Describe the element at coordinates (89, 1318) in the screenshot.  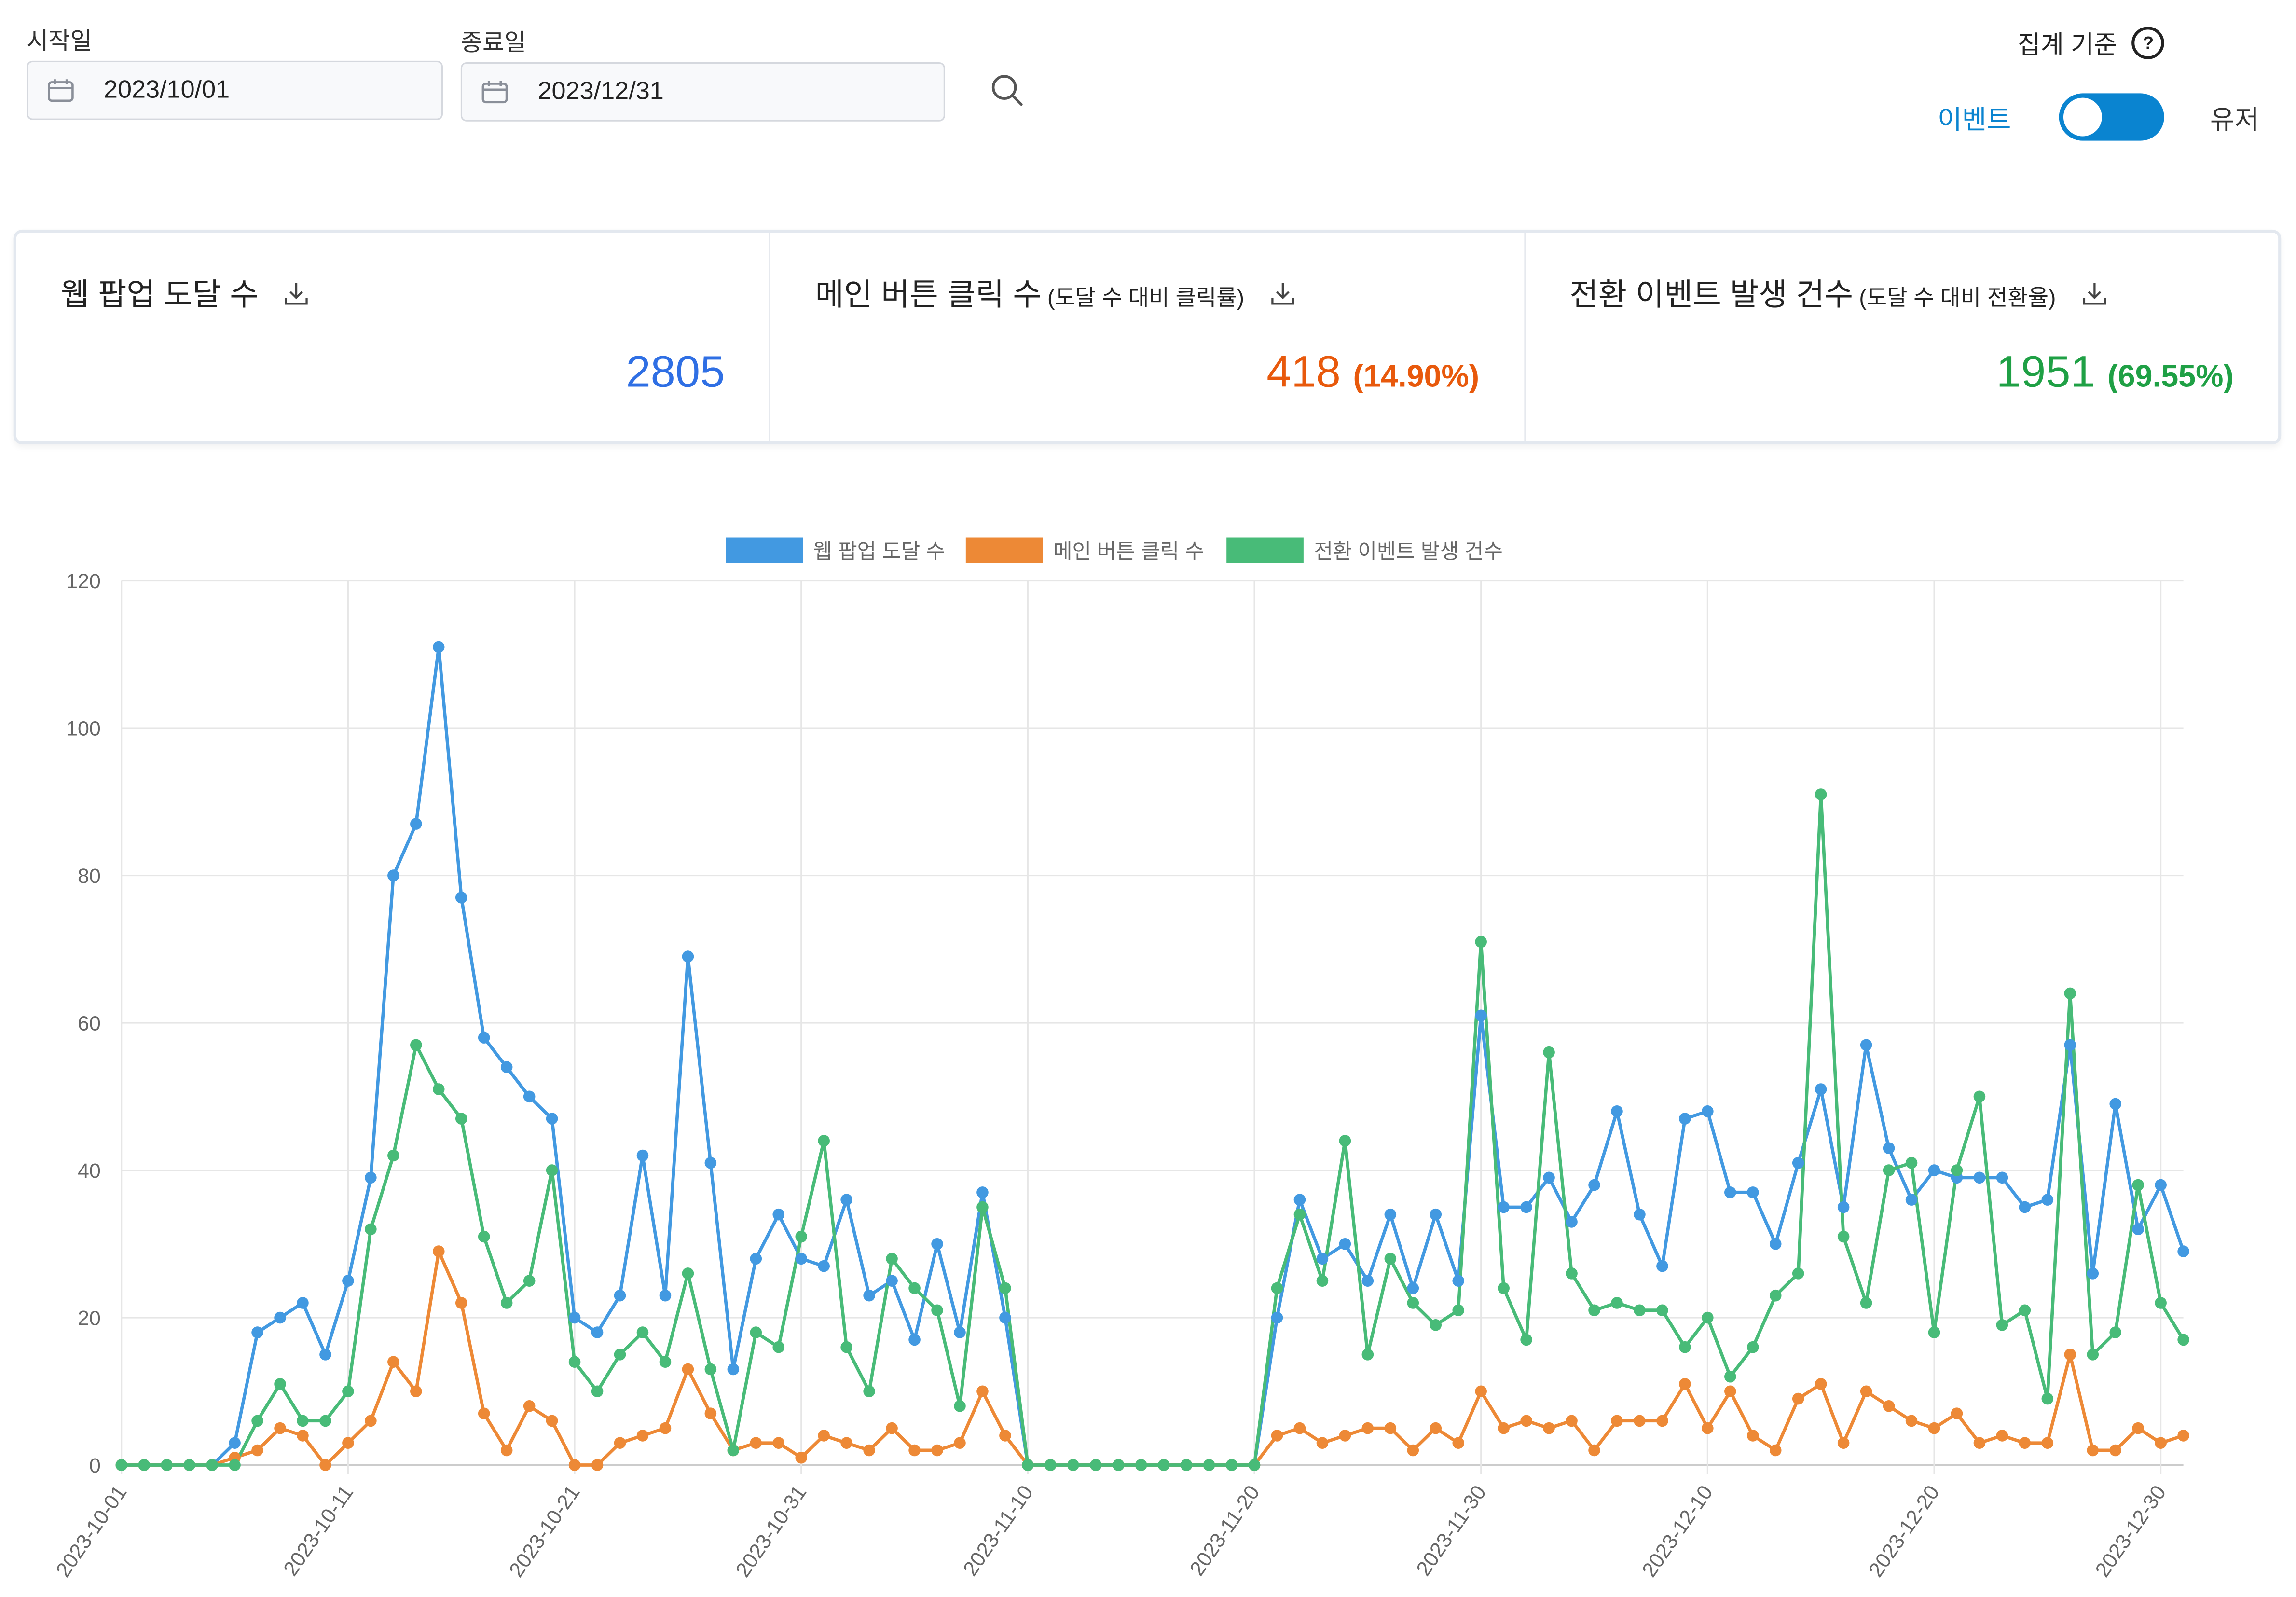
I see `y-tick-label: 20` at that location.